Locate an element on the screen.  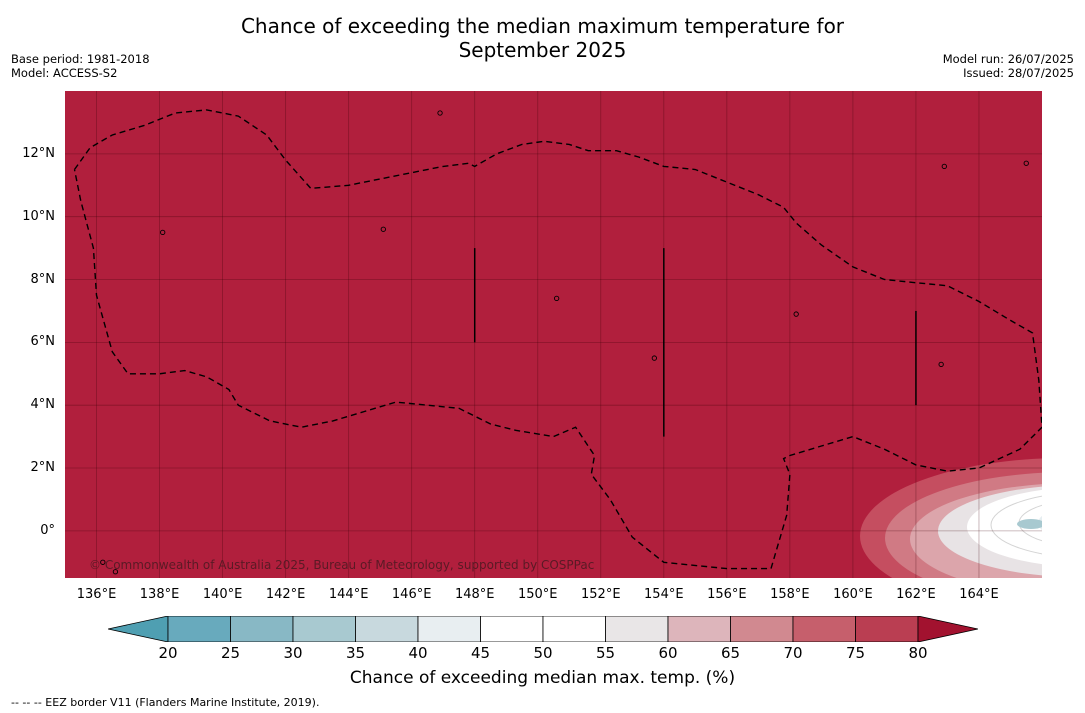
colorbar is located at coordinates (543, 629).